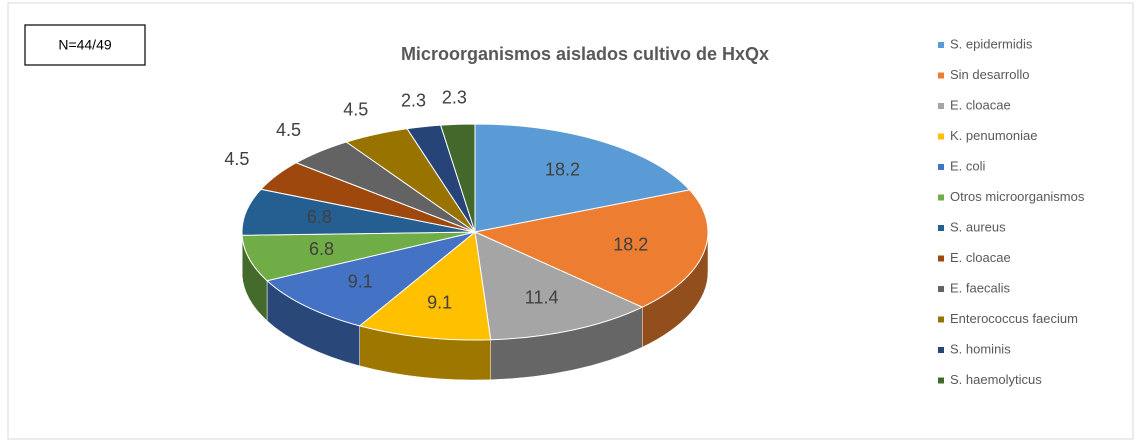  Describe the element at coordinates (980, 287) in the screenshot. I see `legend-label: E. faecalis` at that location.